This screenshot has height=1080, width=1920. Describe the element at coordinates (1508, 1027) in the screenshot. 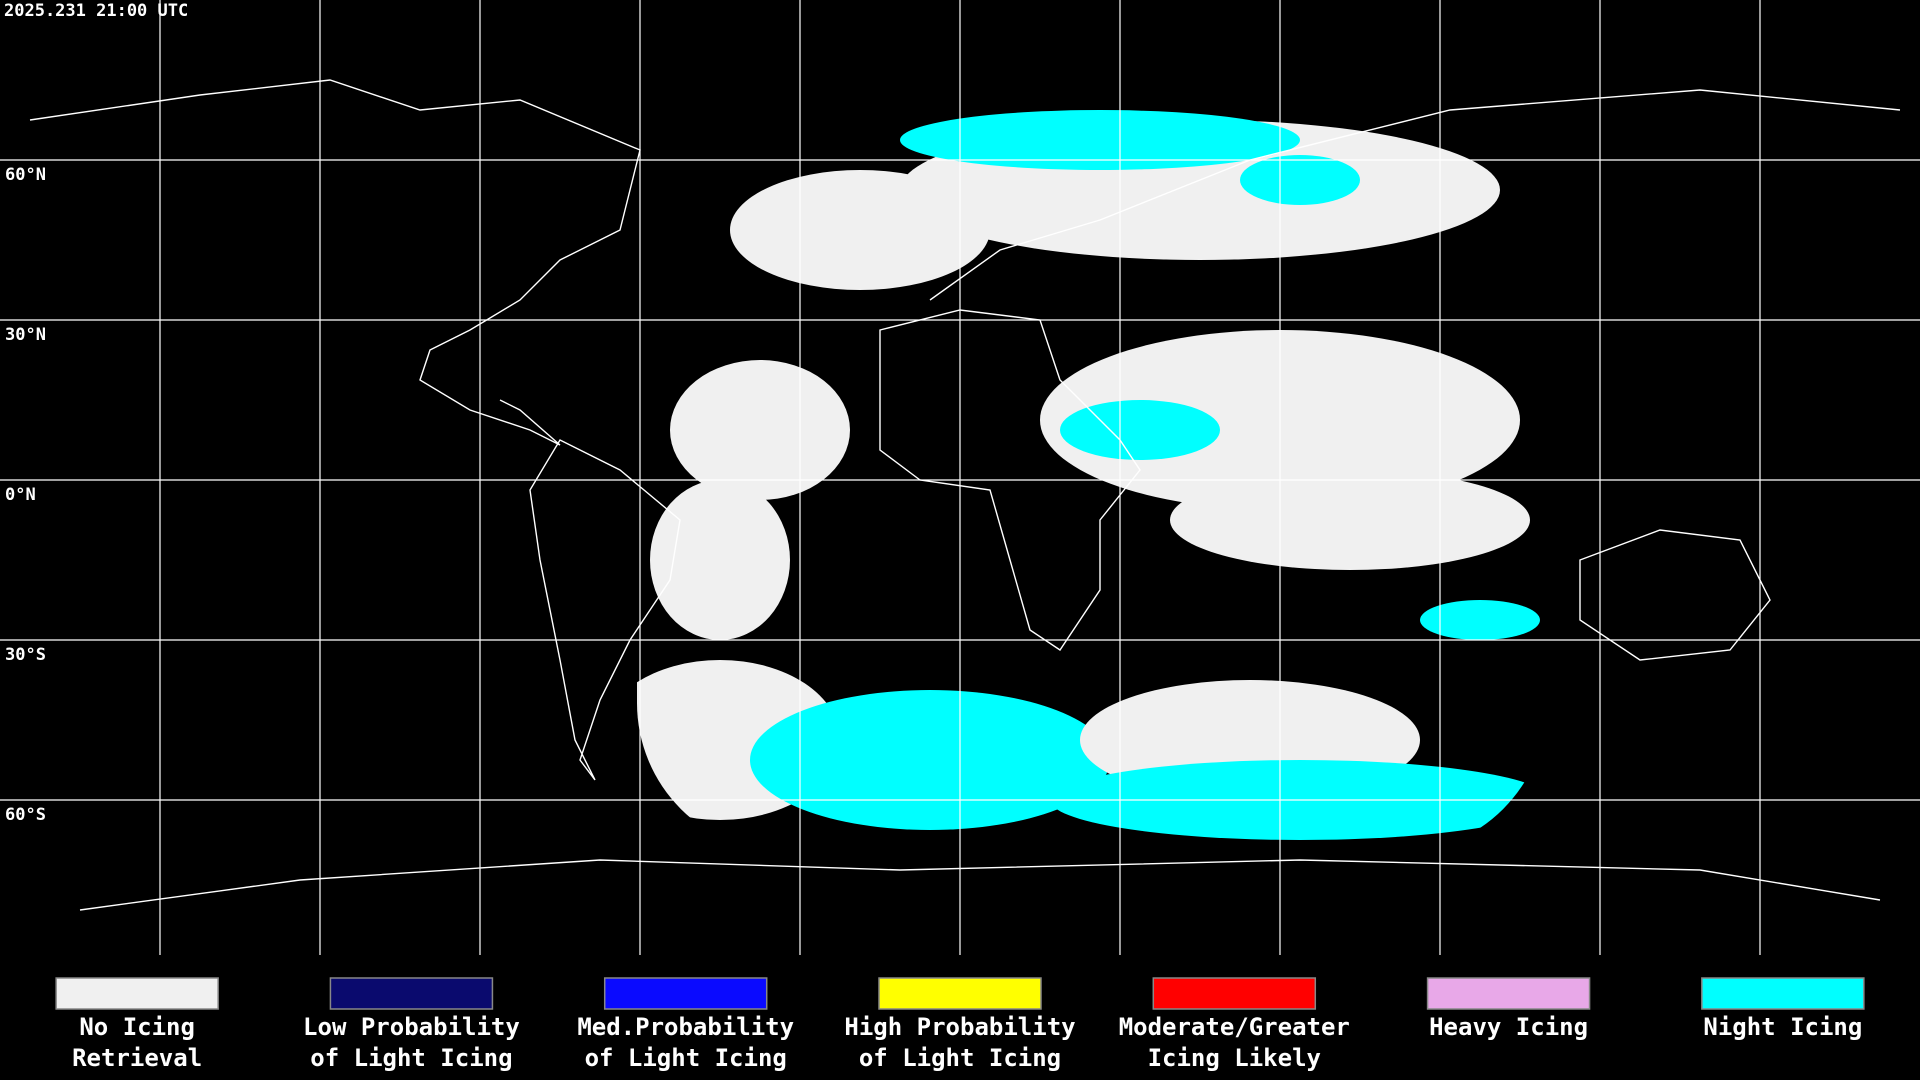

I see `legend-label: Heavy Icing` at that location.